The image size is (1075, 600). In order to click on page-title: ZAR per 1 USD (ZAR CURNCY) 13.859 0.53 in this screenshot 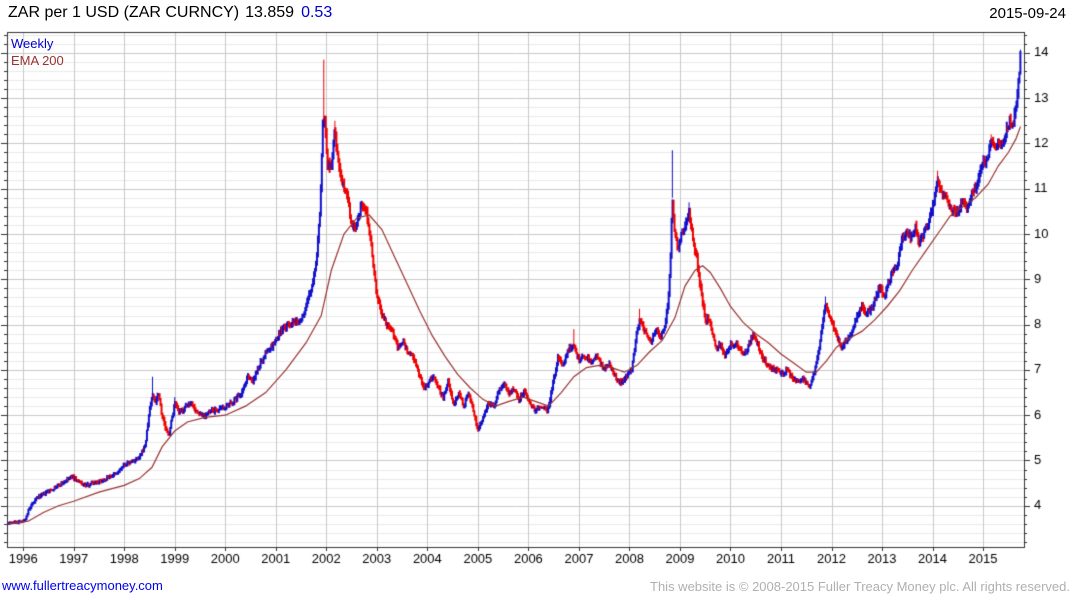, I will do `click(170, 13)`.